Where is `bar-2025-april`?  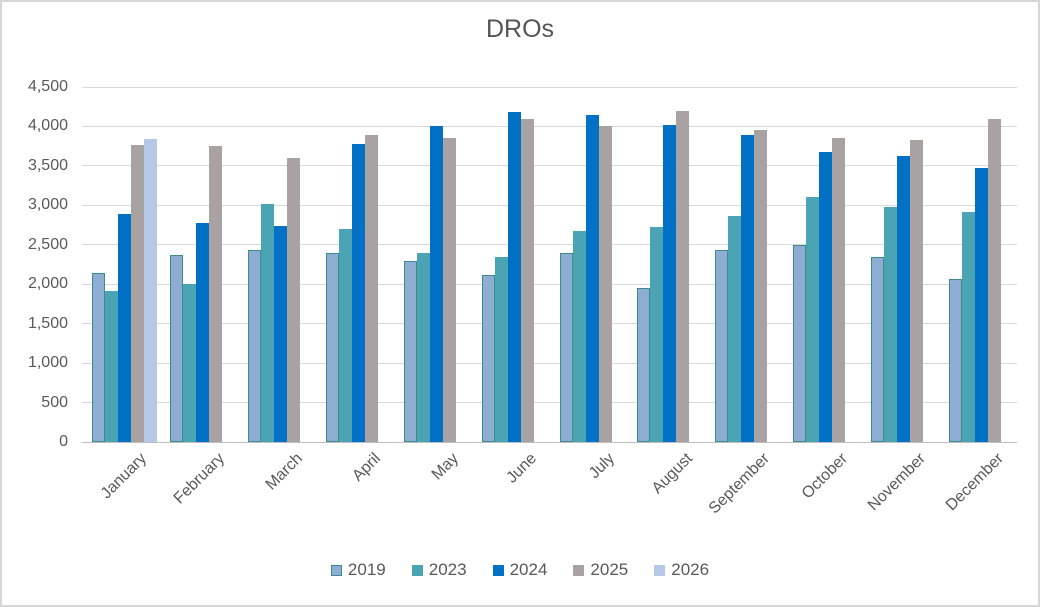
bar-2025-april is located at coordinates (371, 288).